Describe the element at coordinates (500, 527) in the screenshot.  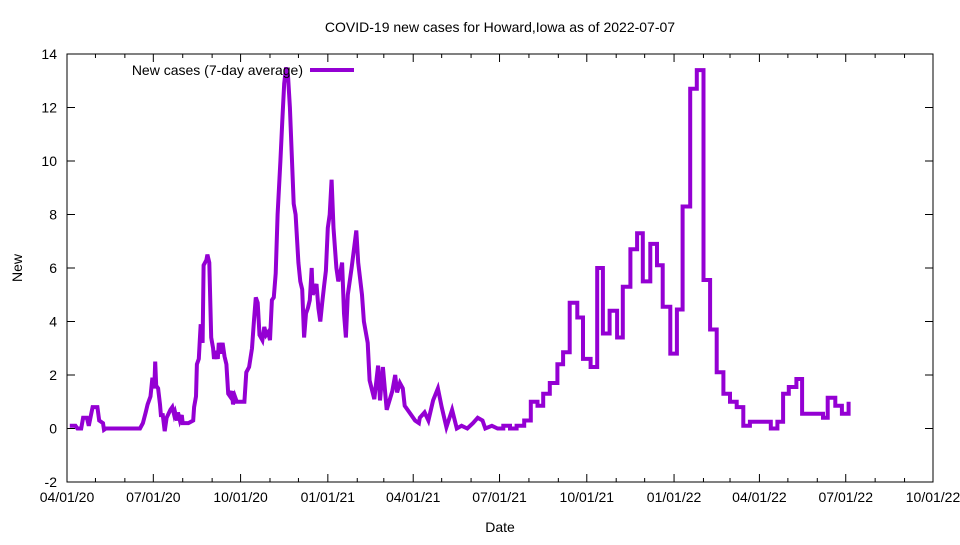
I see `x-axis-label: Date` at that location.